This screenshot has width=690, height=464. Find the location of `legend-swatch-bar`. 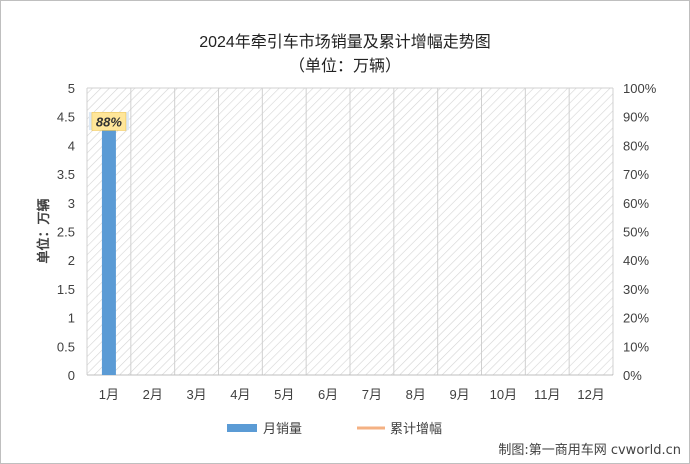

legend-swatch-bar is located at coordinates (242, 428).